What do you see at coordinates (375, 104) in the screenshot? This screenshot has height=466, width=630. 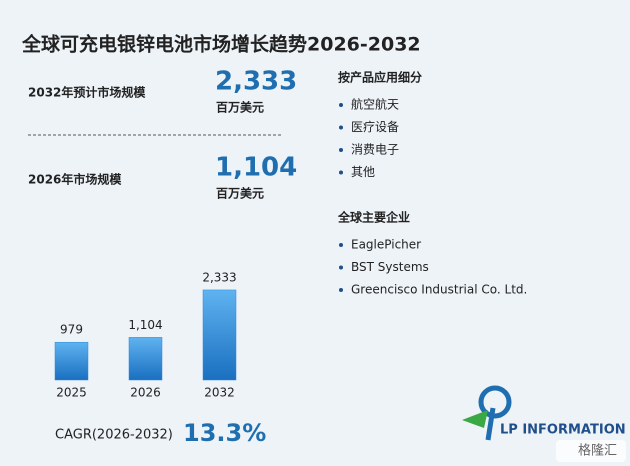 I see `list-item: 航空航天` at bounding box center [375, 104].